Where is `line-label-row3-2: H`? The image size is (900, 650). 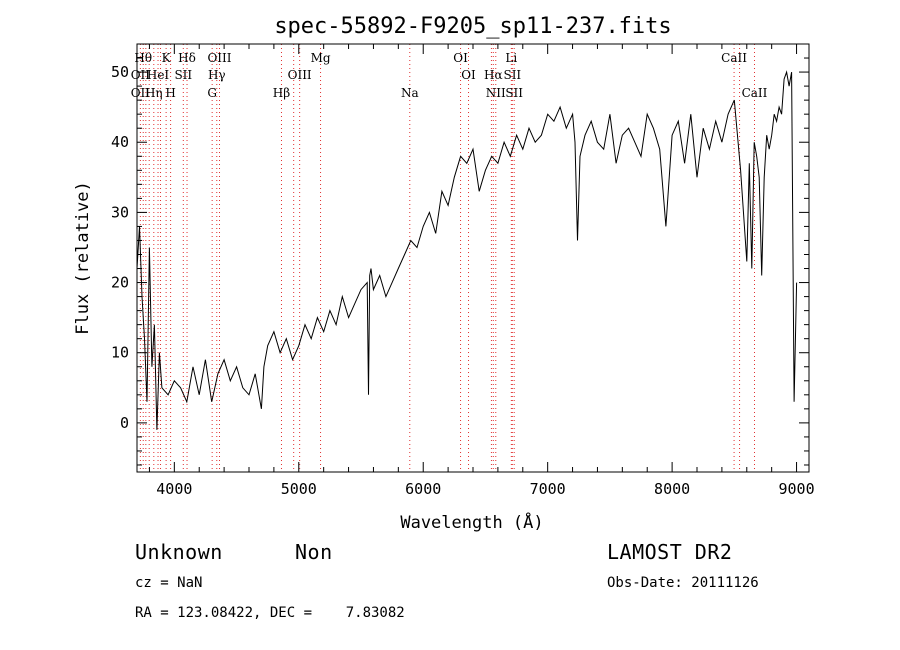
line-label-row3-2: H is located at coordinates (170, 93).